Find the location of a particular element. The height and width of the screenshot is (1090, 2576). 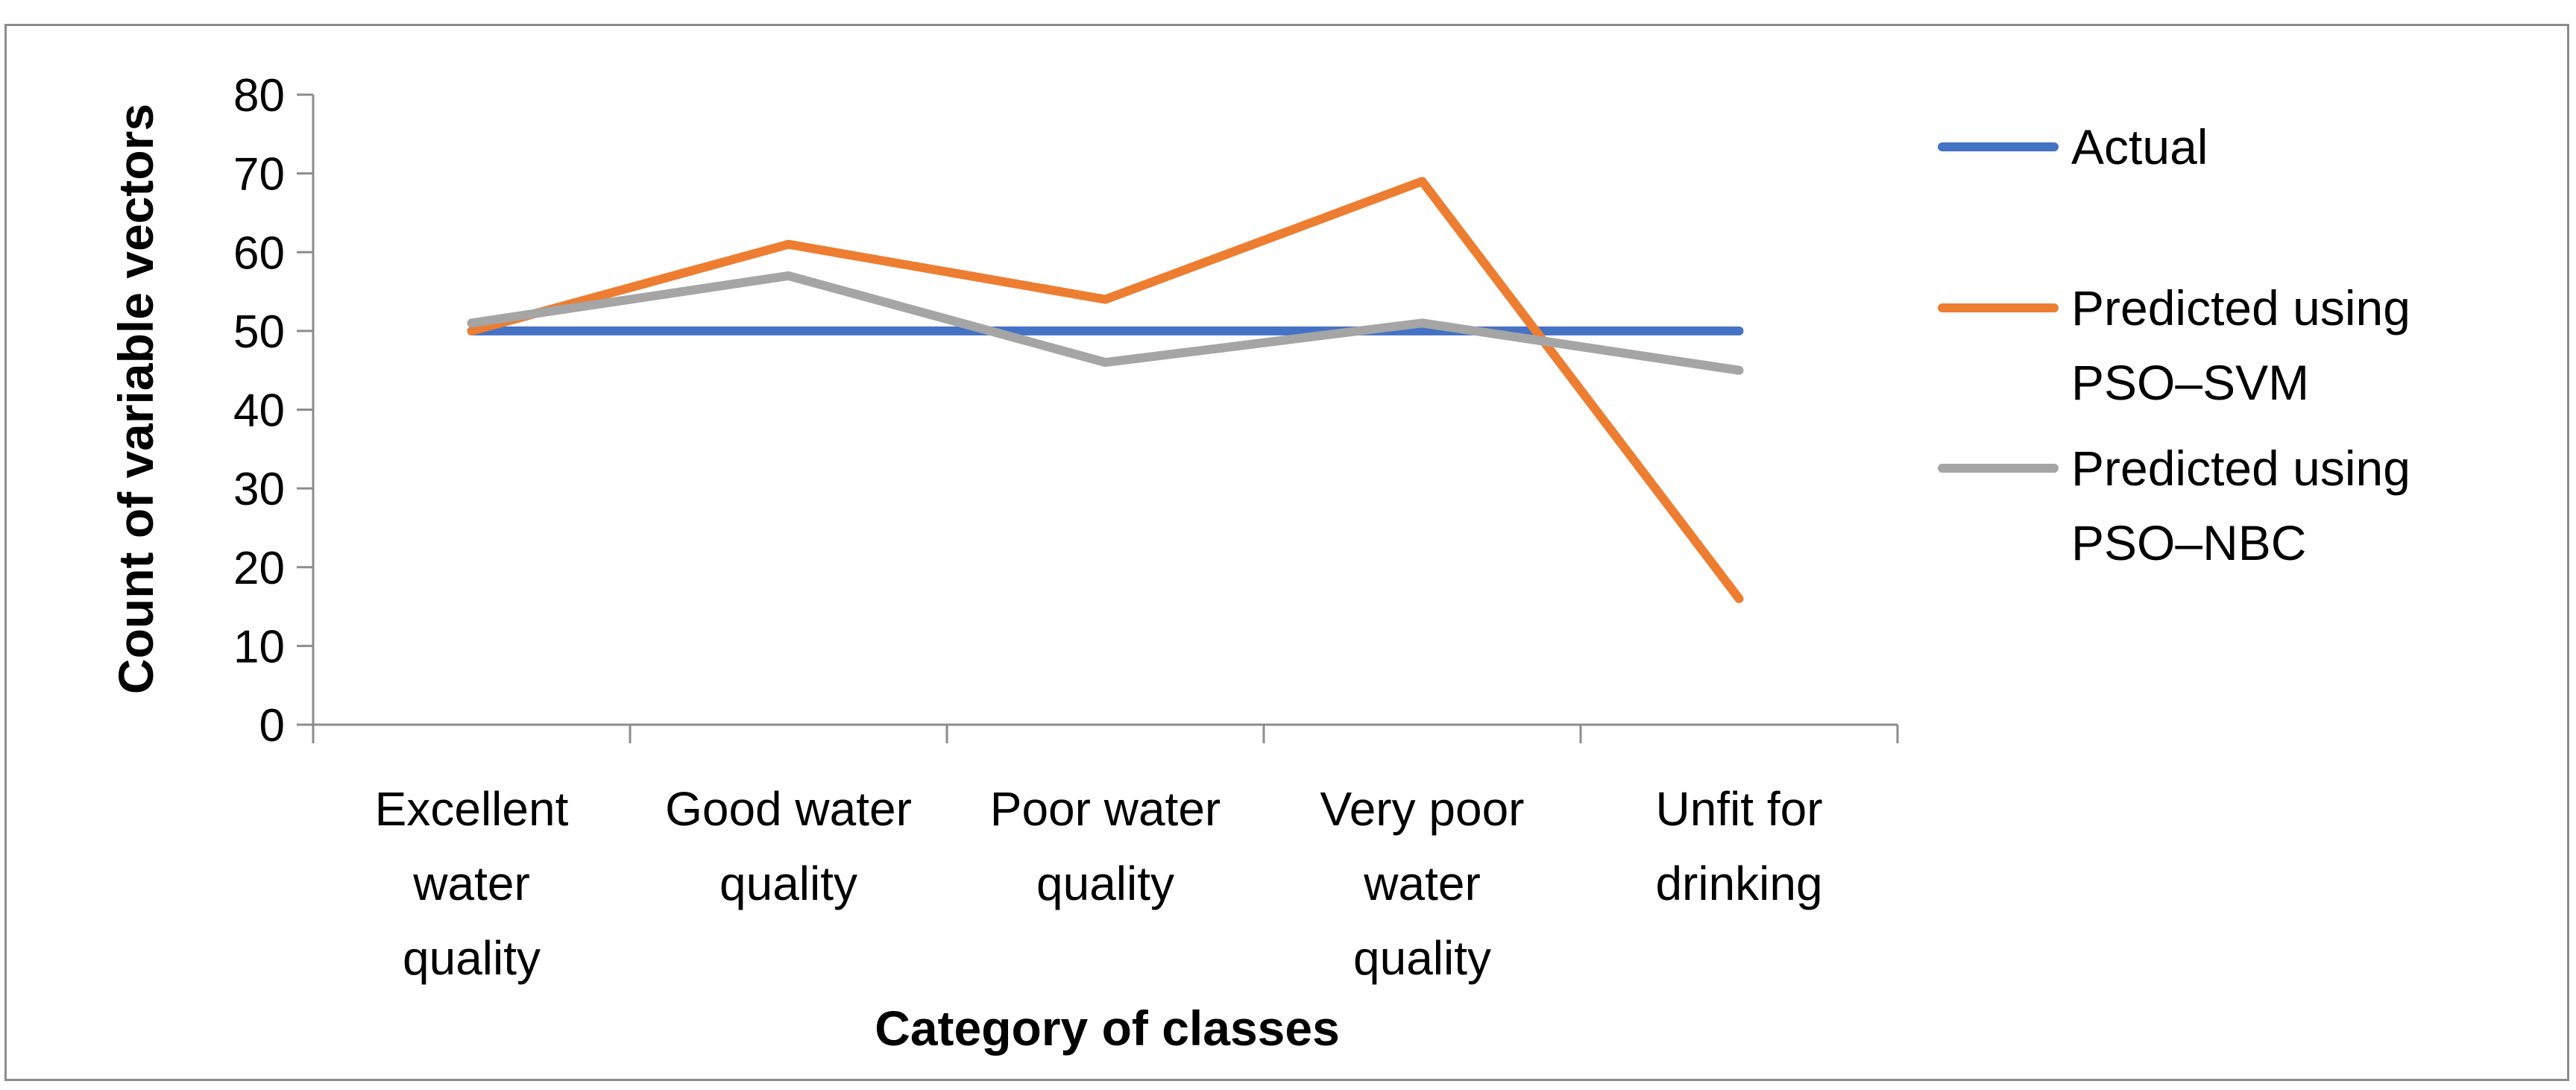

y-tick-label: 70 is located at coordinates (259, 175).